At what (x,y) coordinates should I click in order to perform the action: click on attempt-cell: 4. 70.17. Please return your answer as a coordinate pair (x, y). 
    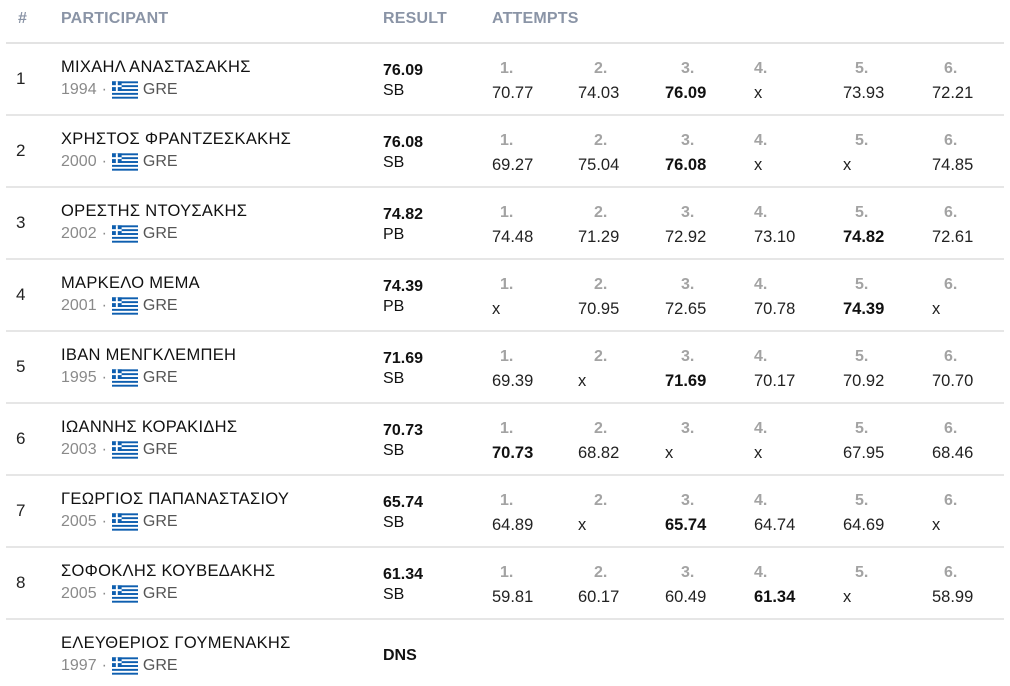
    Looking at the image, I should click on (784, 362).